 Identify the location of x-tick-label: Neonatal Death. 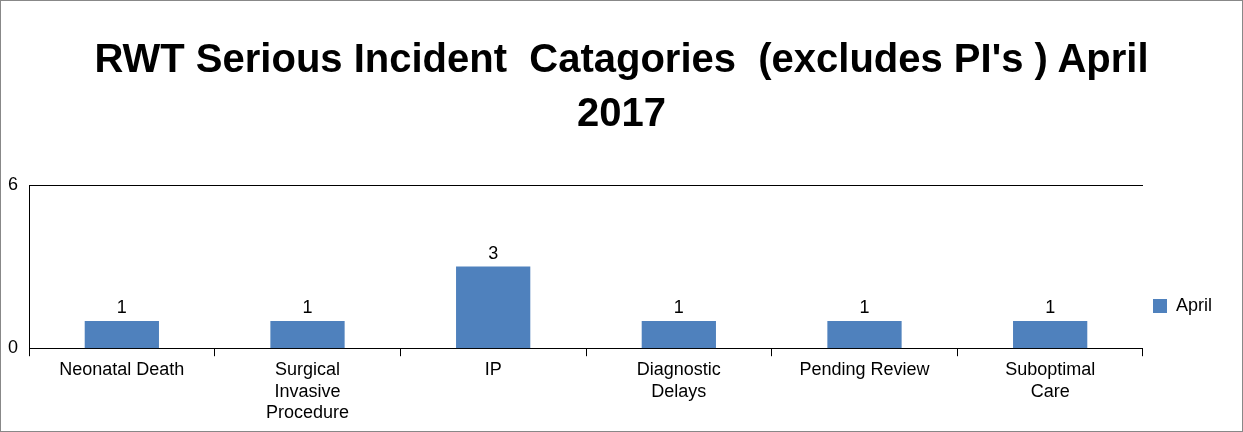
(122, 368).